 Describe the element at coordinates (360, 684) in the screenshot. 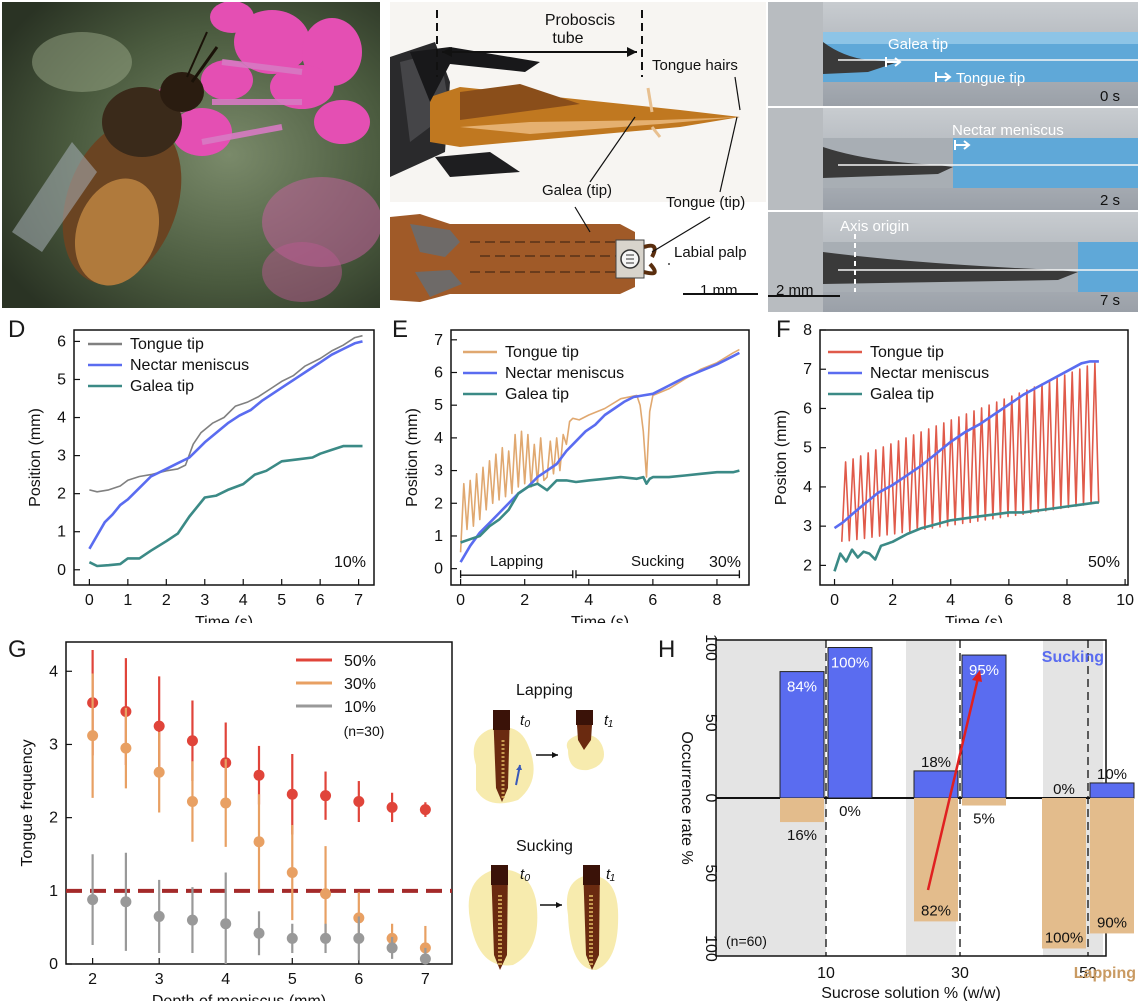

I see `legend-label: 30%` at that location.